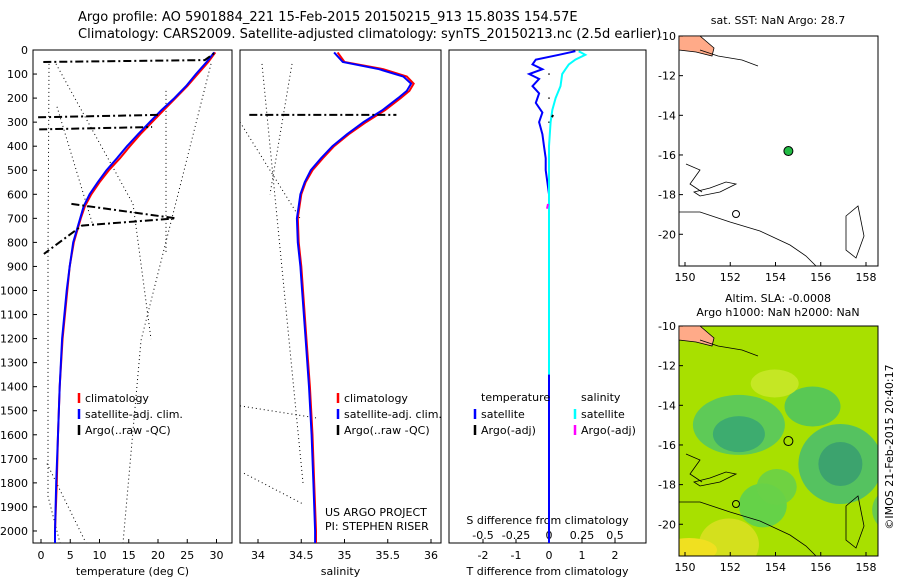 Image resolution: width=900 pixels, height=580 pixels. What do you see at coordinates (615, 535) in the screenshot?
I see `difference-s-tick-label: 0.5` at bounding box center [615, 535].